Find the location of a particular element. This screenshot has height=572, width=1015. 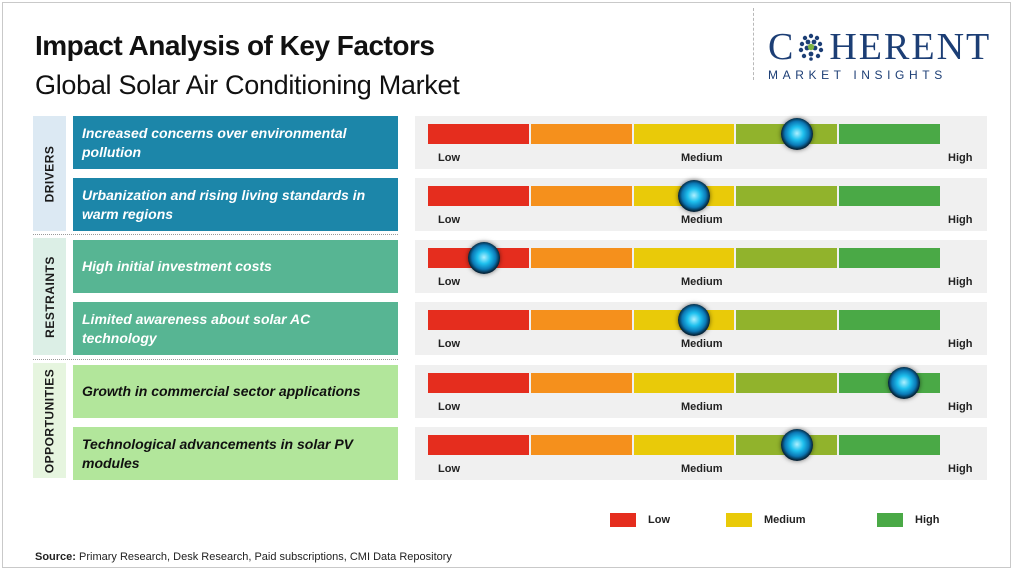

source-label: Source: is located at coordinates (55, 557).